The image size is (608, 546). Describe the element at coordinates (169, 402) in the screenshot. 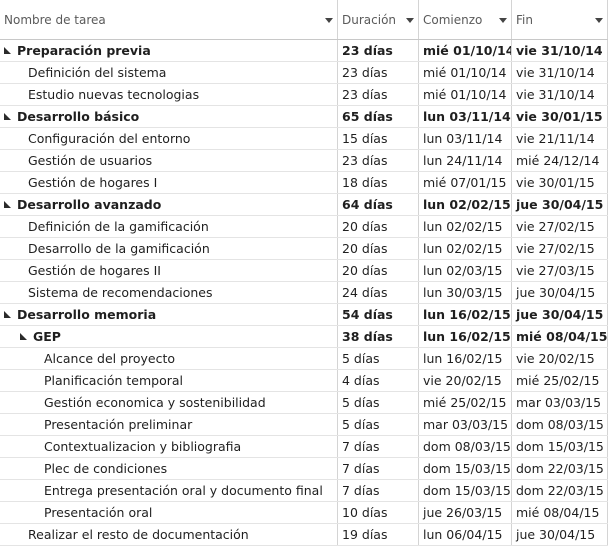

I see `task-name-cell: Gestión economica y sostenibilidad` at that location.